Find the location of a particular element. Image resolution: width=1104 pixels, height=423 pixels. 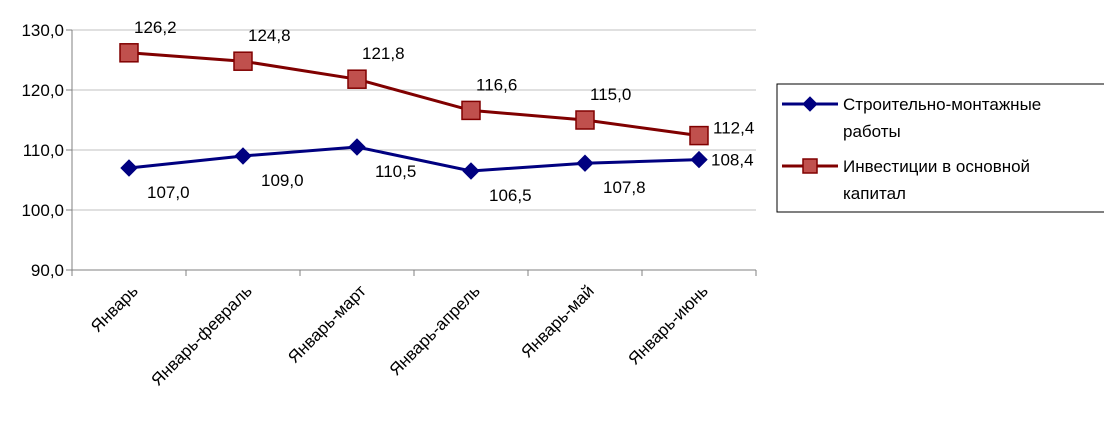

data-label: 107,8 is located at coordinates (624, 187).